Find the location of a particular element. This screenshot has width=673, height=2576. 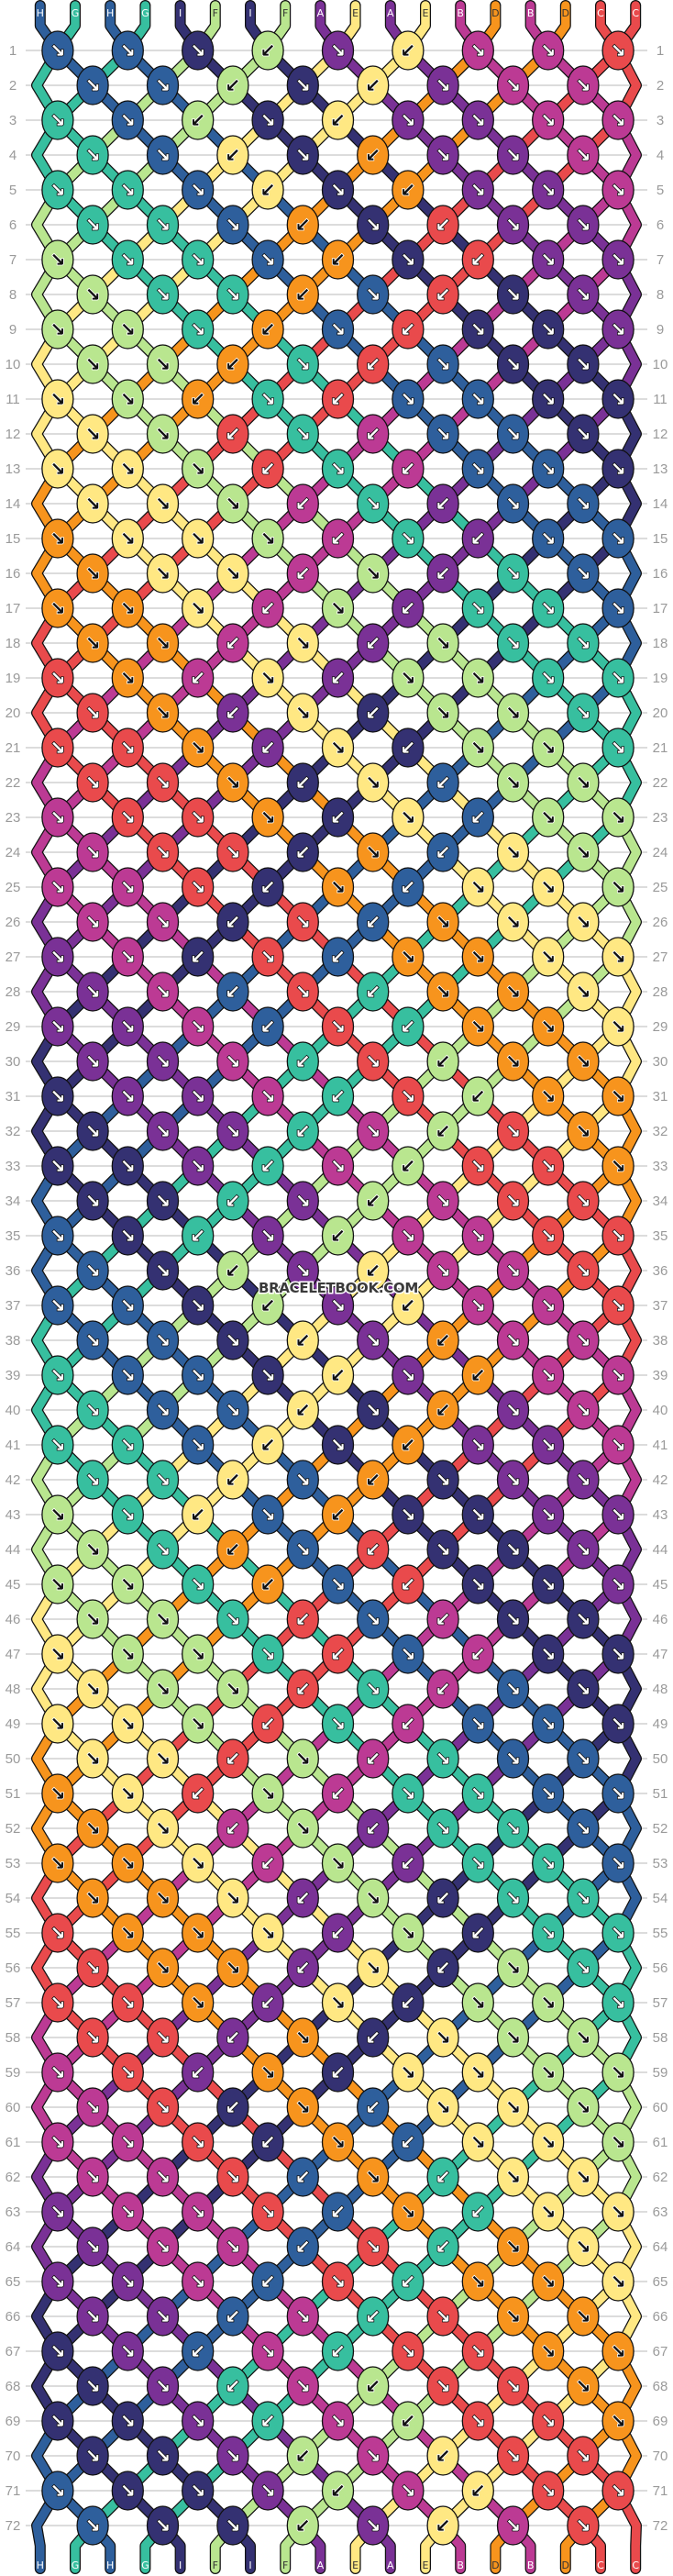

row-number-left: 9 is located at coordinates (13, 330).